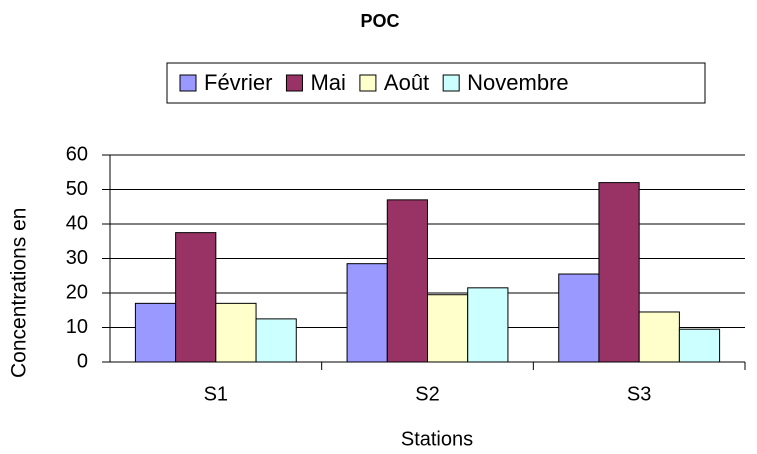 Image resolution: width=757 pixels, height=454 pixels. Describe the element at coordinates (77, 258) in the screenshot. I see `y-tick-label: 30` at that location.